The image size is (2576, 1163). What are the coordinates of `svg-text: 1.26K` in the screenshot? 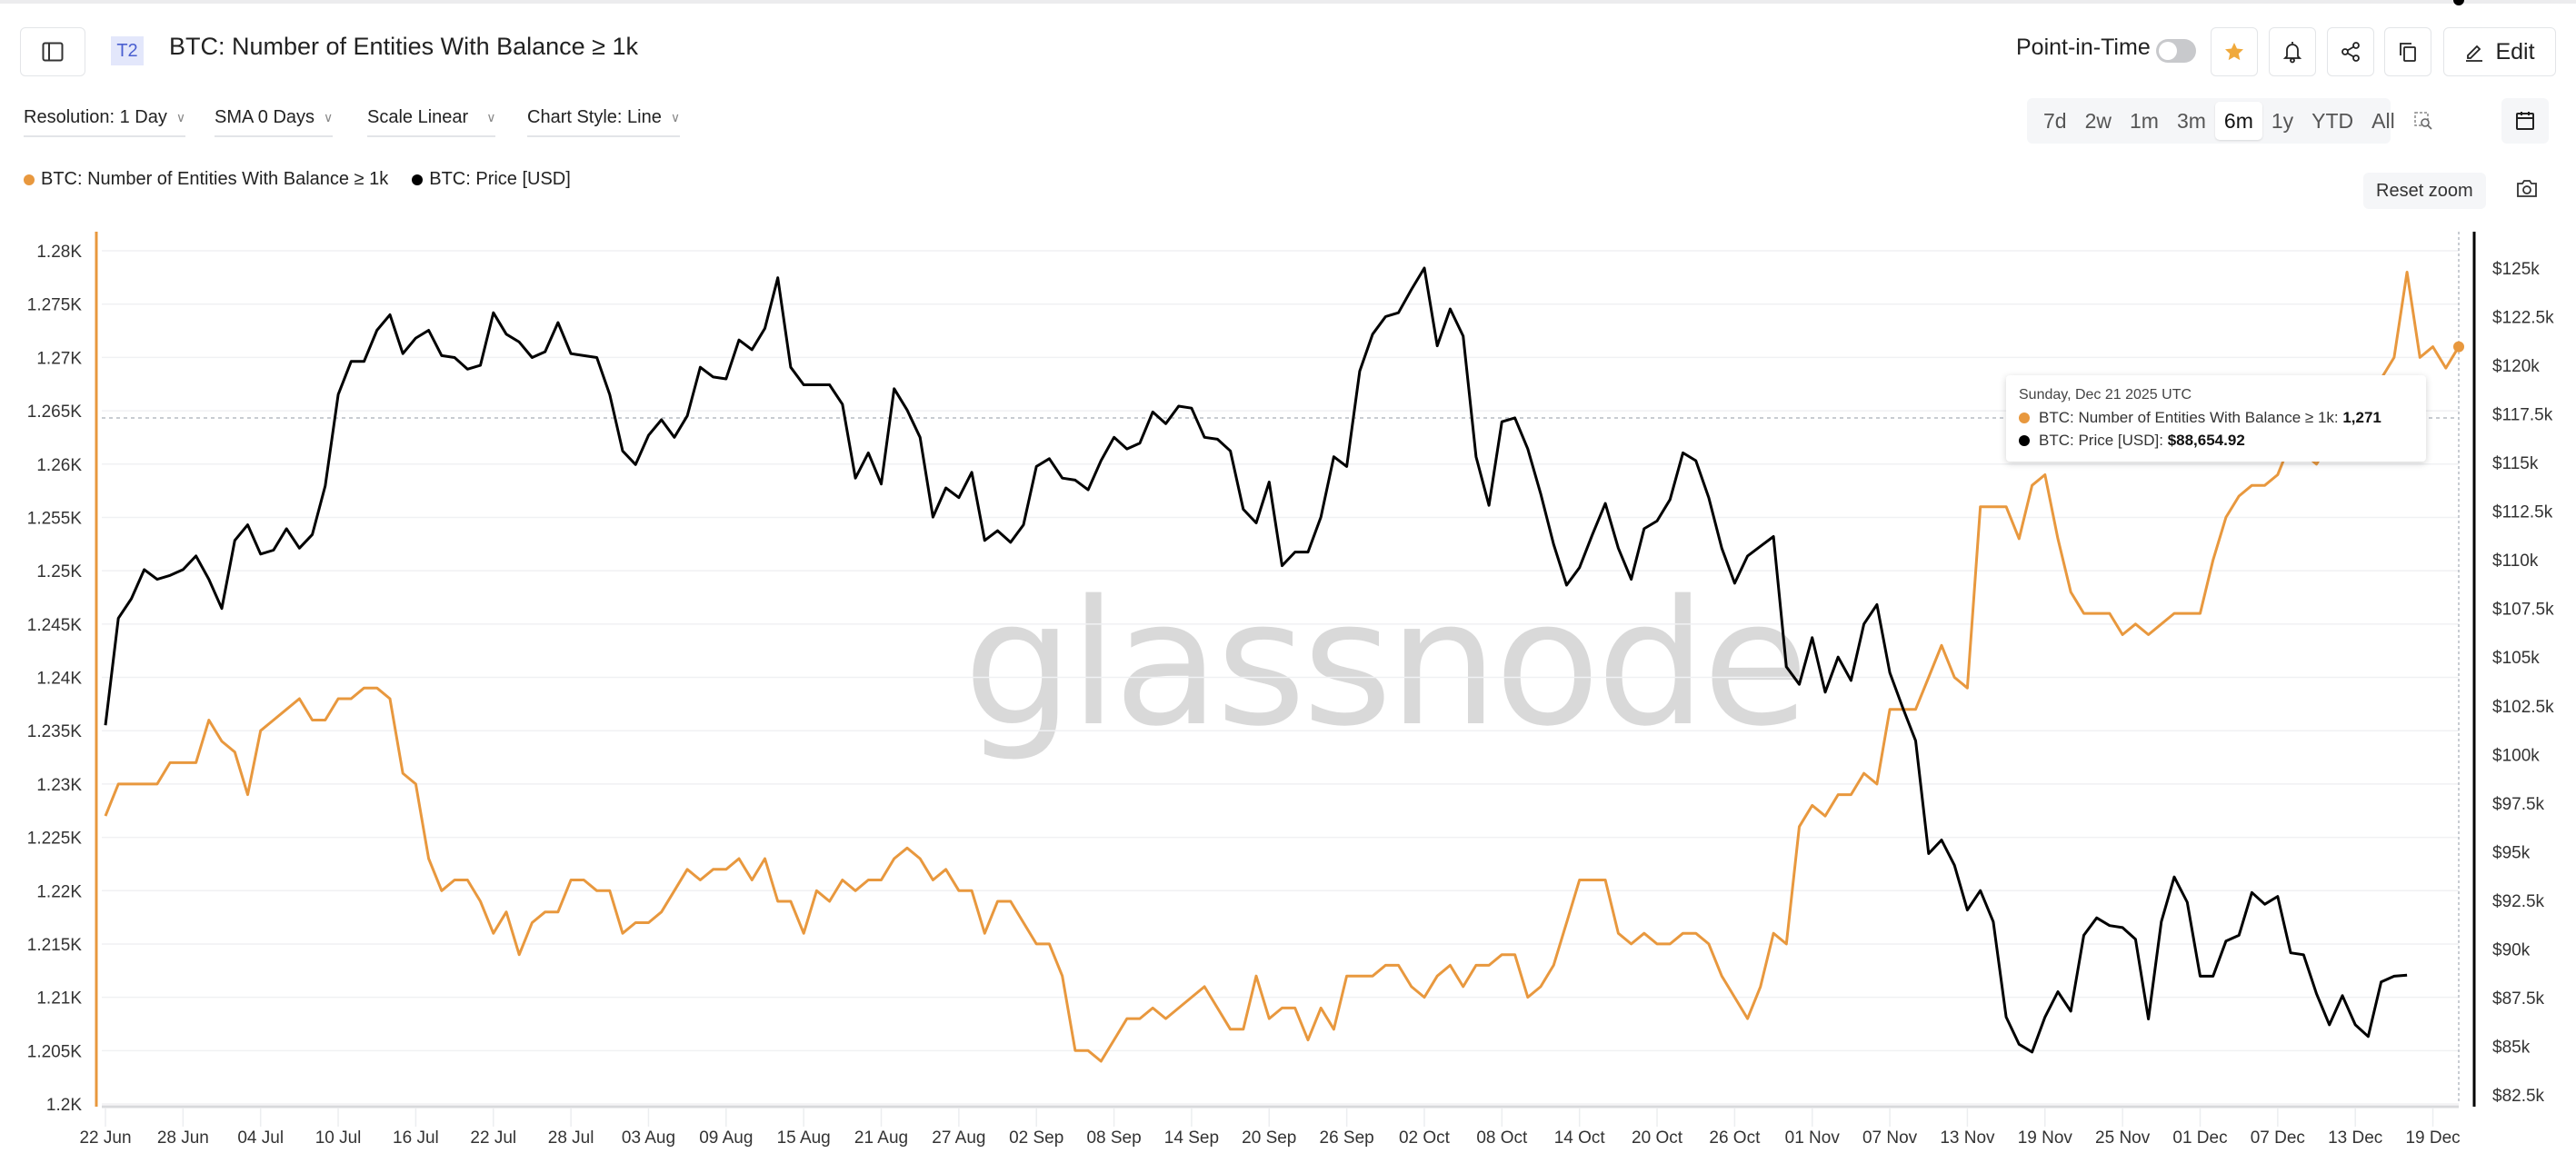 It's located at (59, 466).